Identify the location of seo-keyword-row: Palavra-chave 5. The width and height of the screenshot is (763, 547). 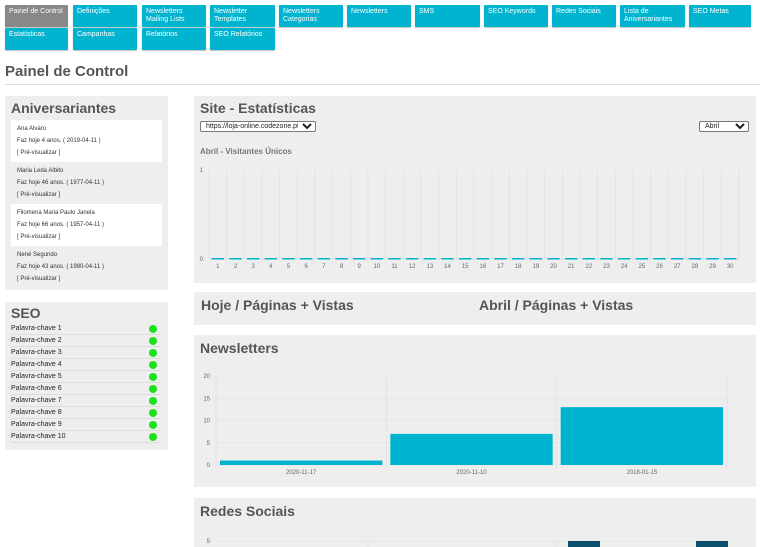
(86, 377).